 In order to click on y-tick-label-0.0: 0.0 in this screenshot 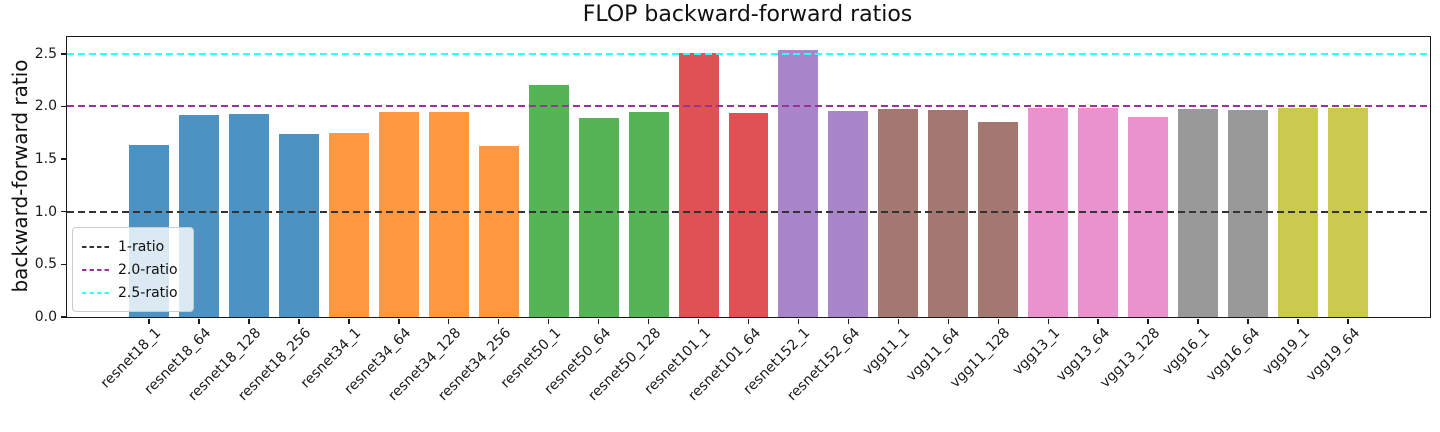, I will do `click(45, 317)`.